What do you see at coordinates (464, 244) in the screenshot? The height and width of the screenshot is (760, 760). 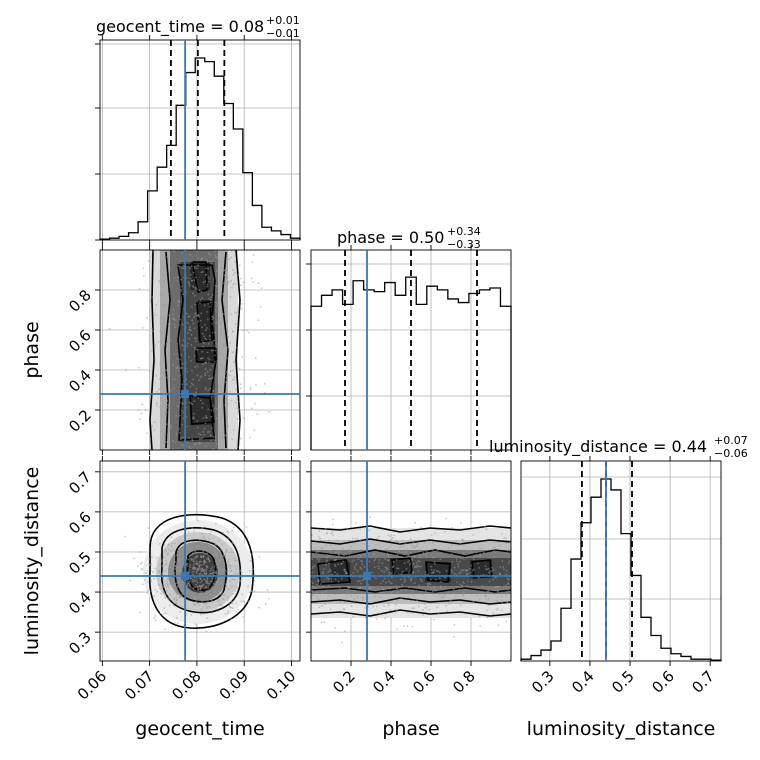 I see `title-phase-minus: −0.33` at bounding box center [464, 244].